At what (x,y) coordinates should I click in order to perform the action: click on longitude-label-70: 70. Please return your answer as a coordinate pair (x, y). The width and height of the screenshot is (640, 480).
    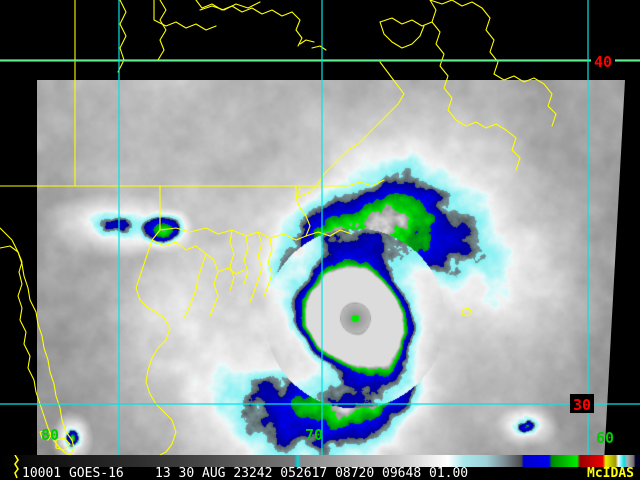
    Looking at the image, I should click on (314, 435).